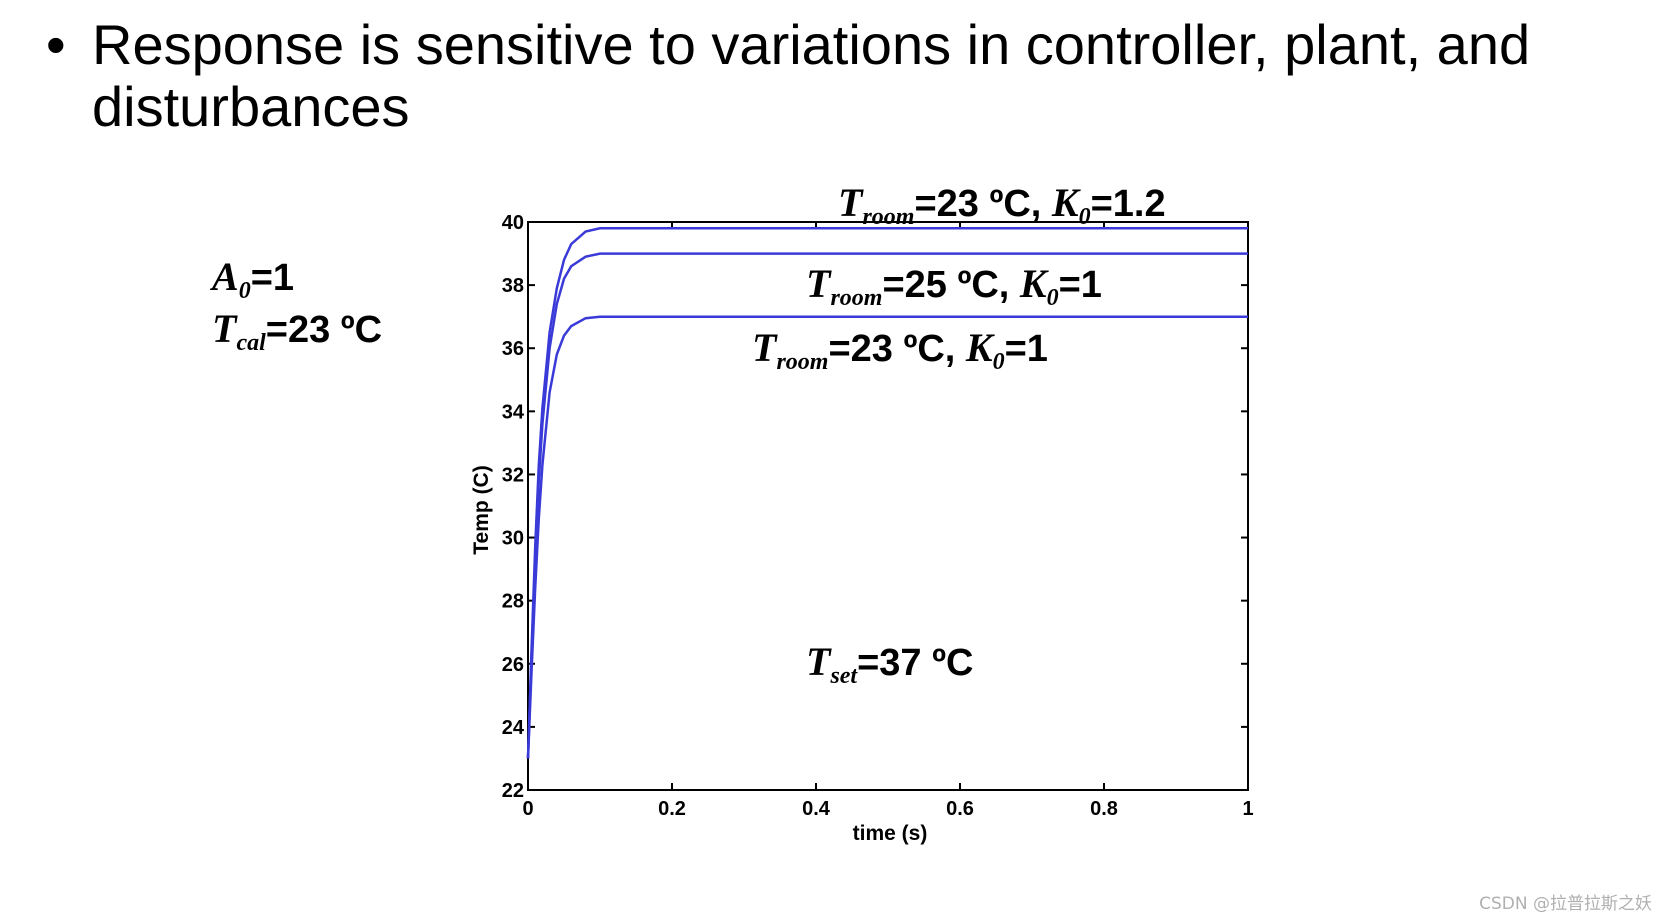 The width and height of the screenshot is (1664, 922). Describe the element at coordinates (816, 809) in the screenshot. I see `x-tick-label: 0.4` at that location.